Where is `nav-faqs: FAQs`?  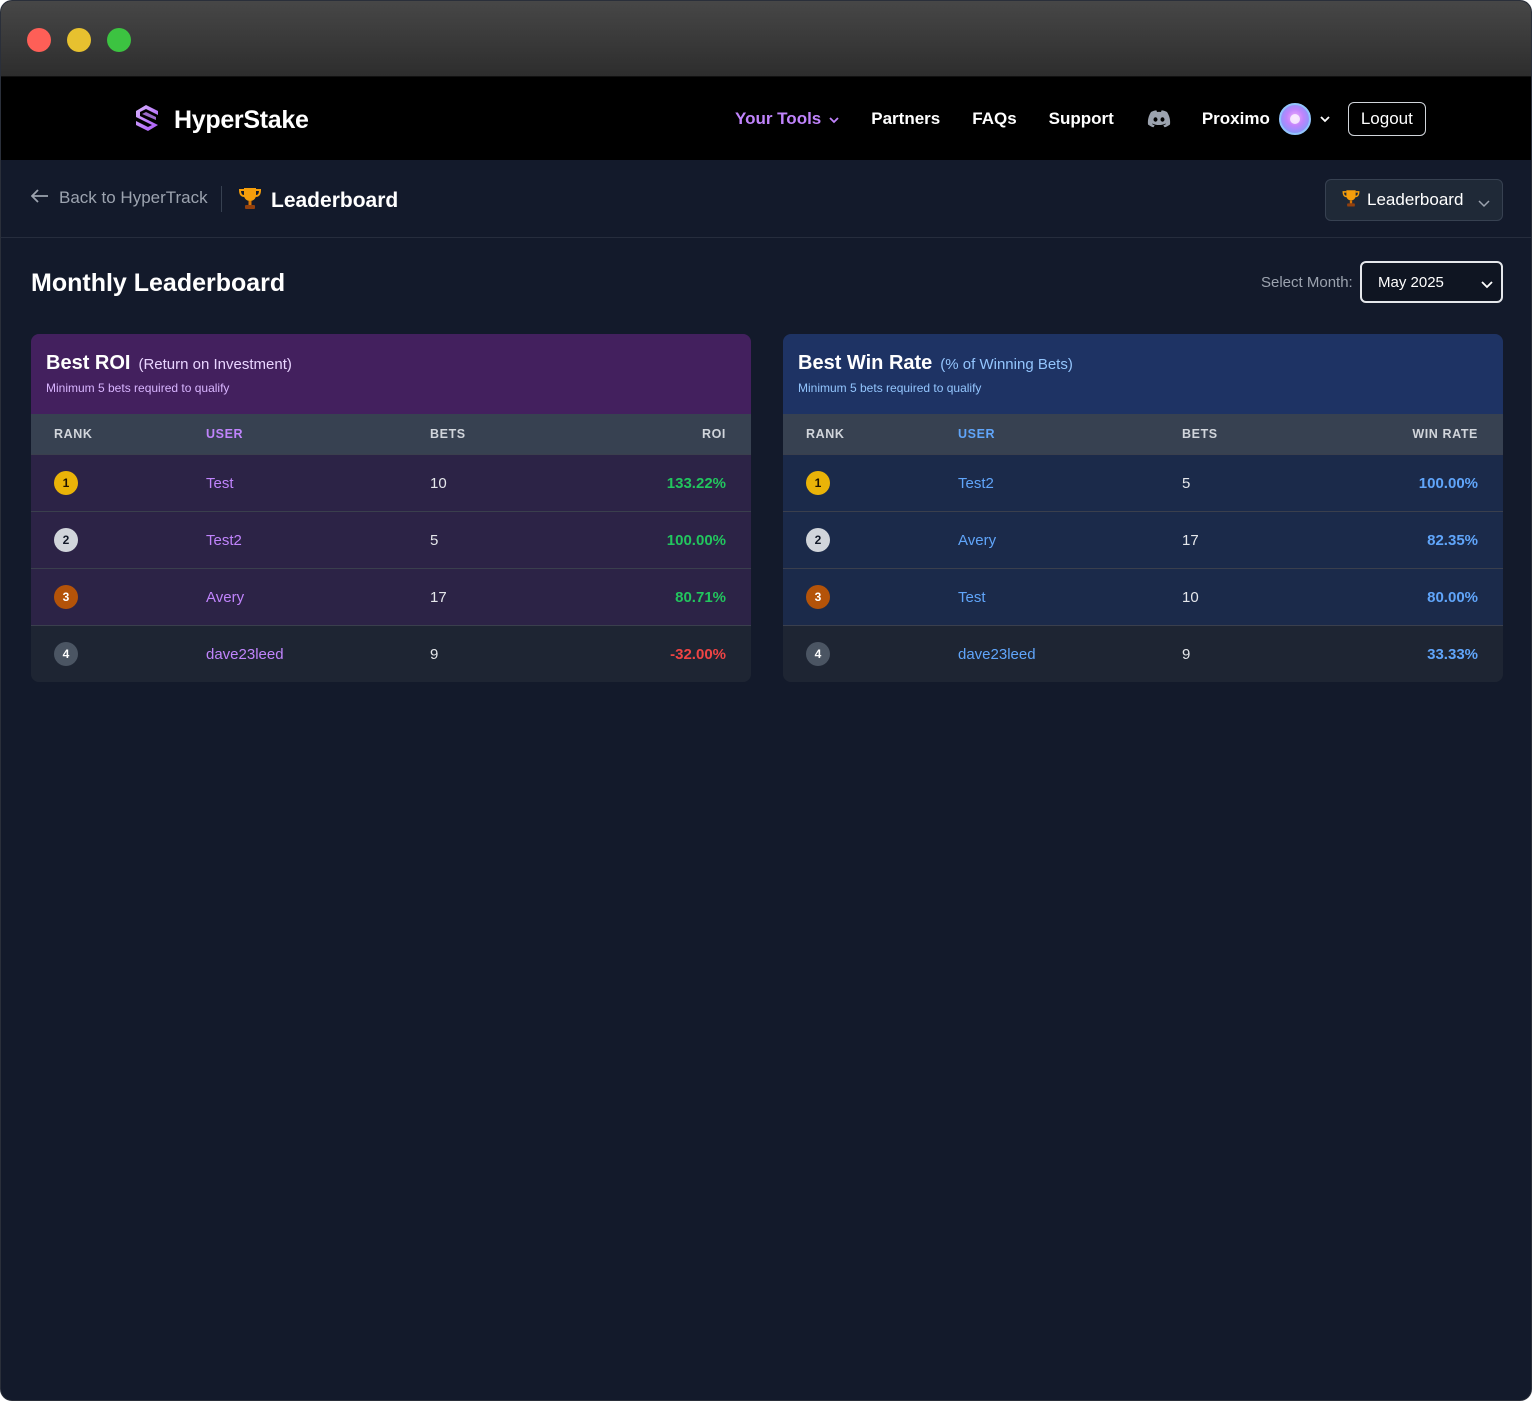 nav-faqs: FAQs is located at coordinates (994, 118).